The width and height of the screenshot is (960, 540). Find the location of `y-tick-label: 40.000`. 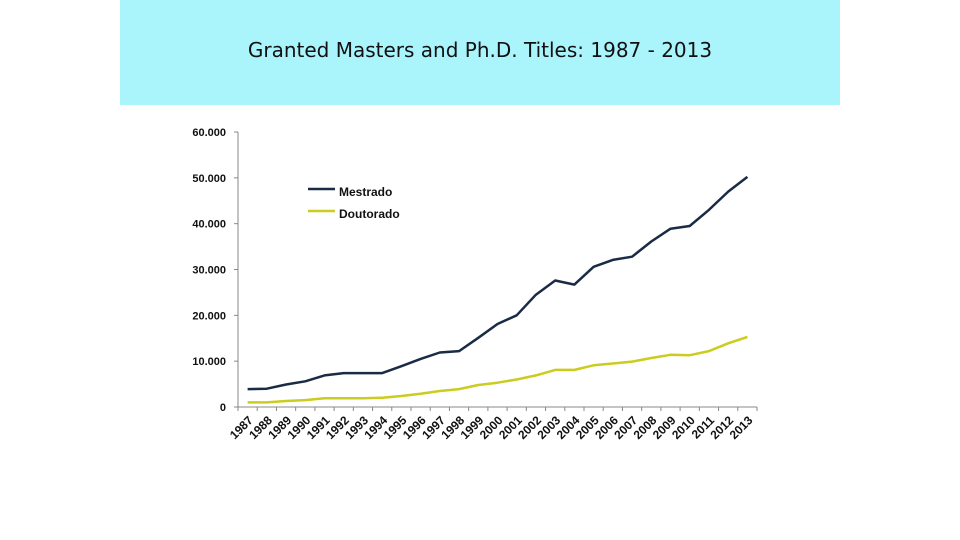

y-tick-label: 40.000 is located at coordinates (209, 225).